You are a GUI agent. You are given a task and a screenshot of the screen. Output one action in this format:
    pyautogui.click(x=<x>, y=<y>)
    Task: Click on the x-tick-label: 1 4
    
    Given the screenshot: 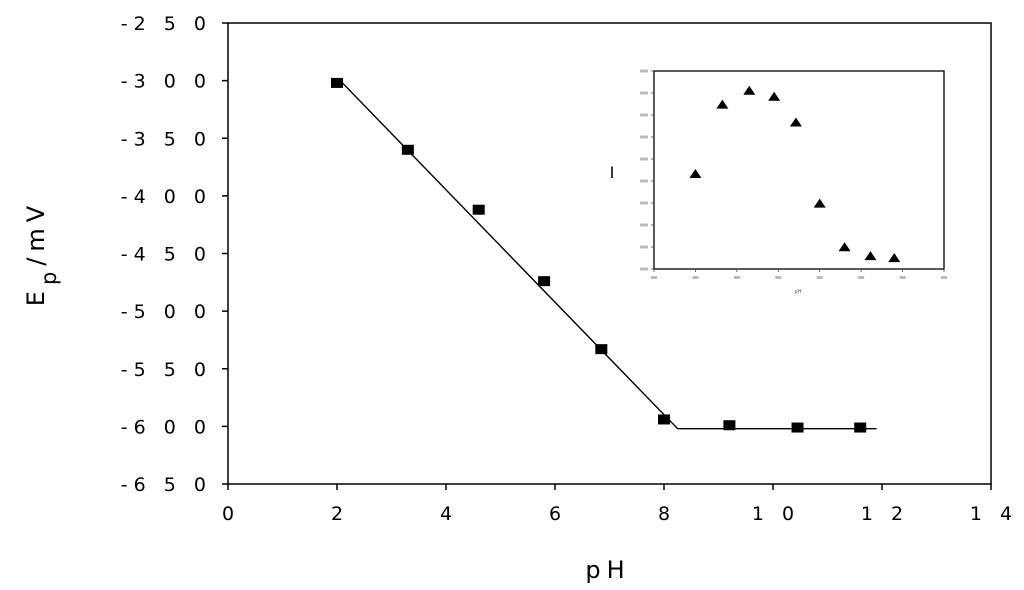 What is the action you would take?
    pyautogui.click(x=994, y=514)
    